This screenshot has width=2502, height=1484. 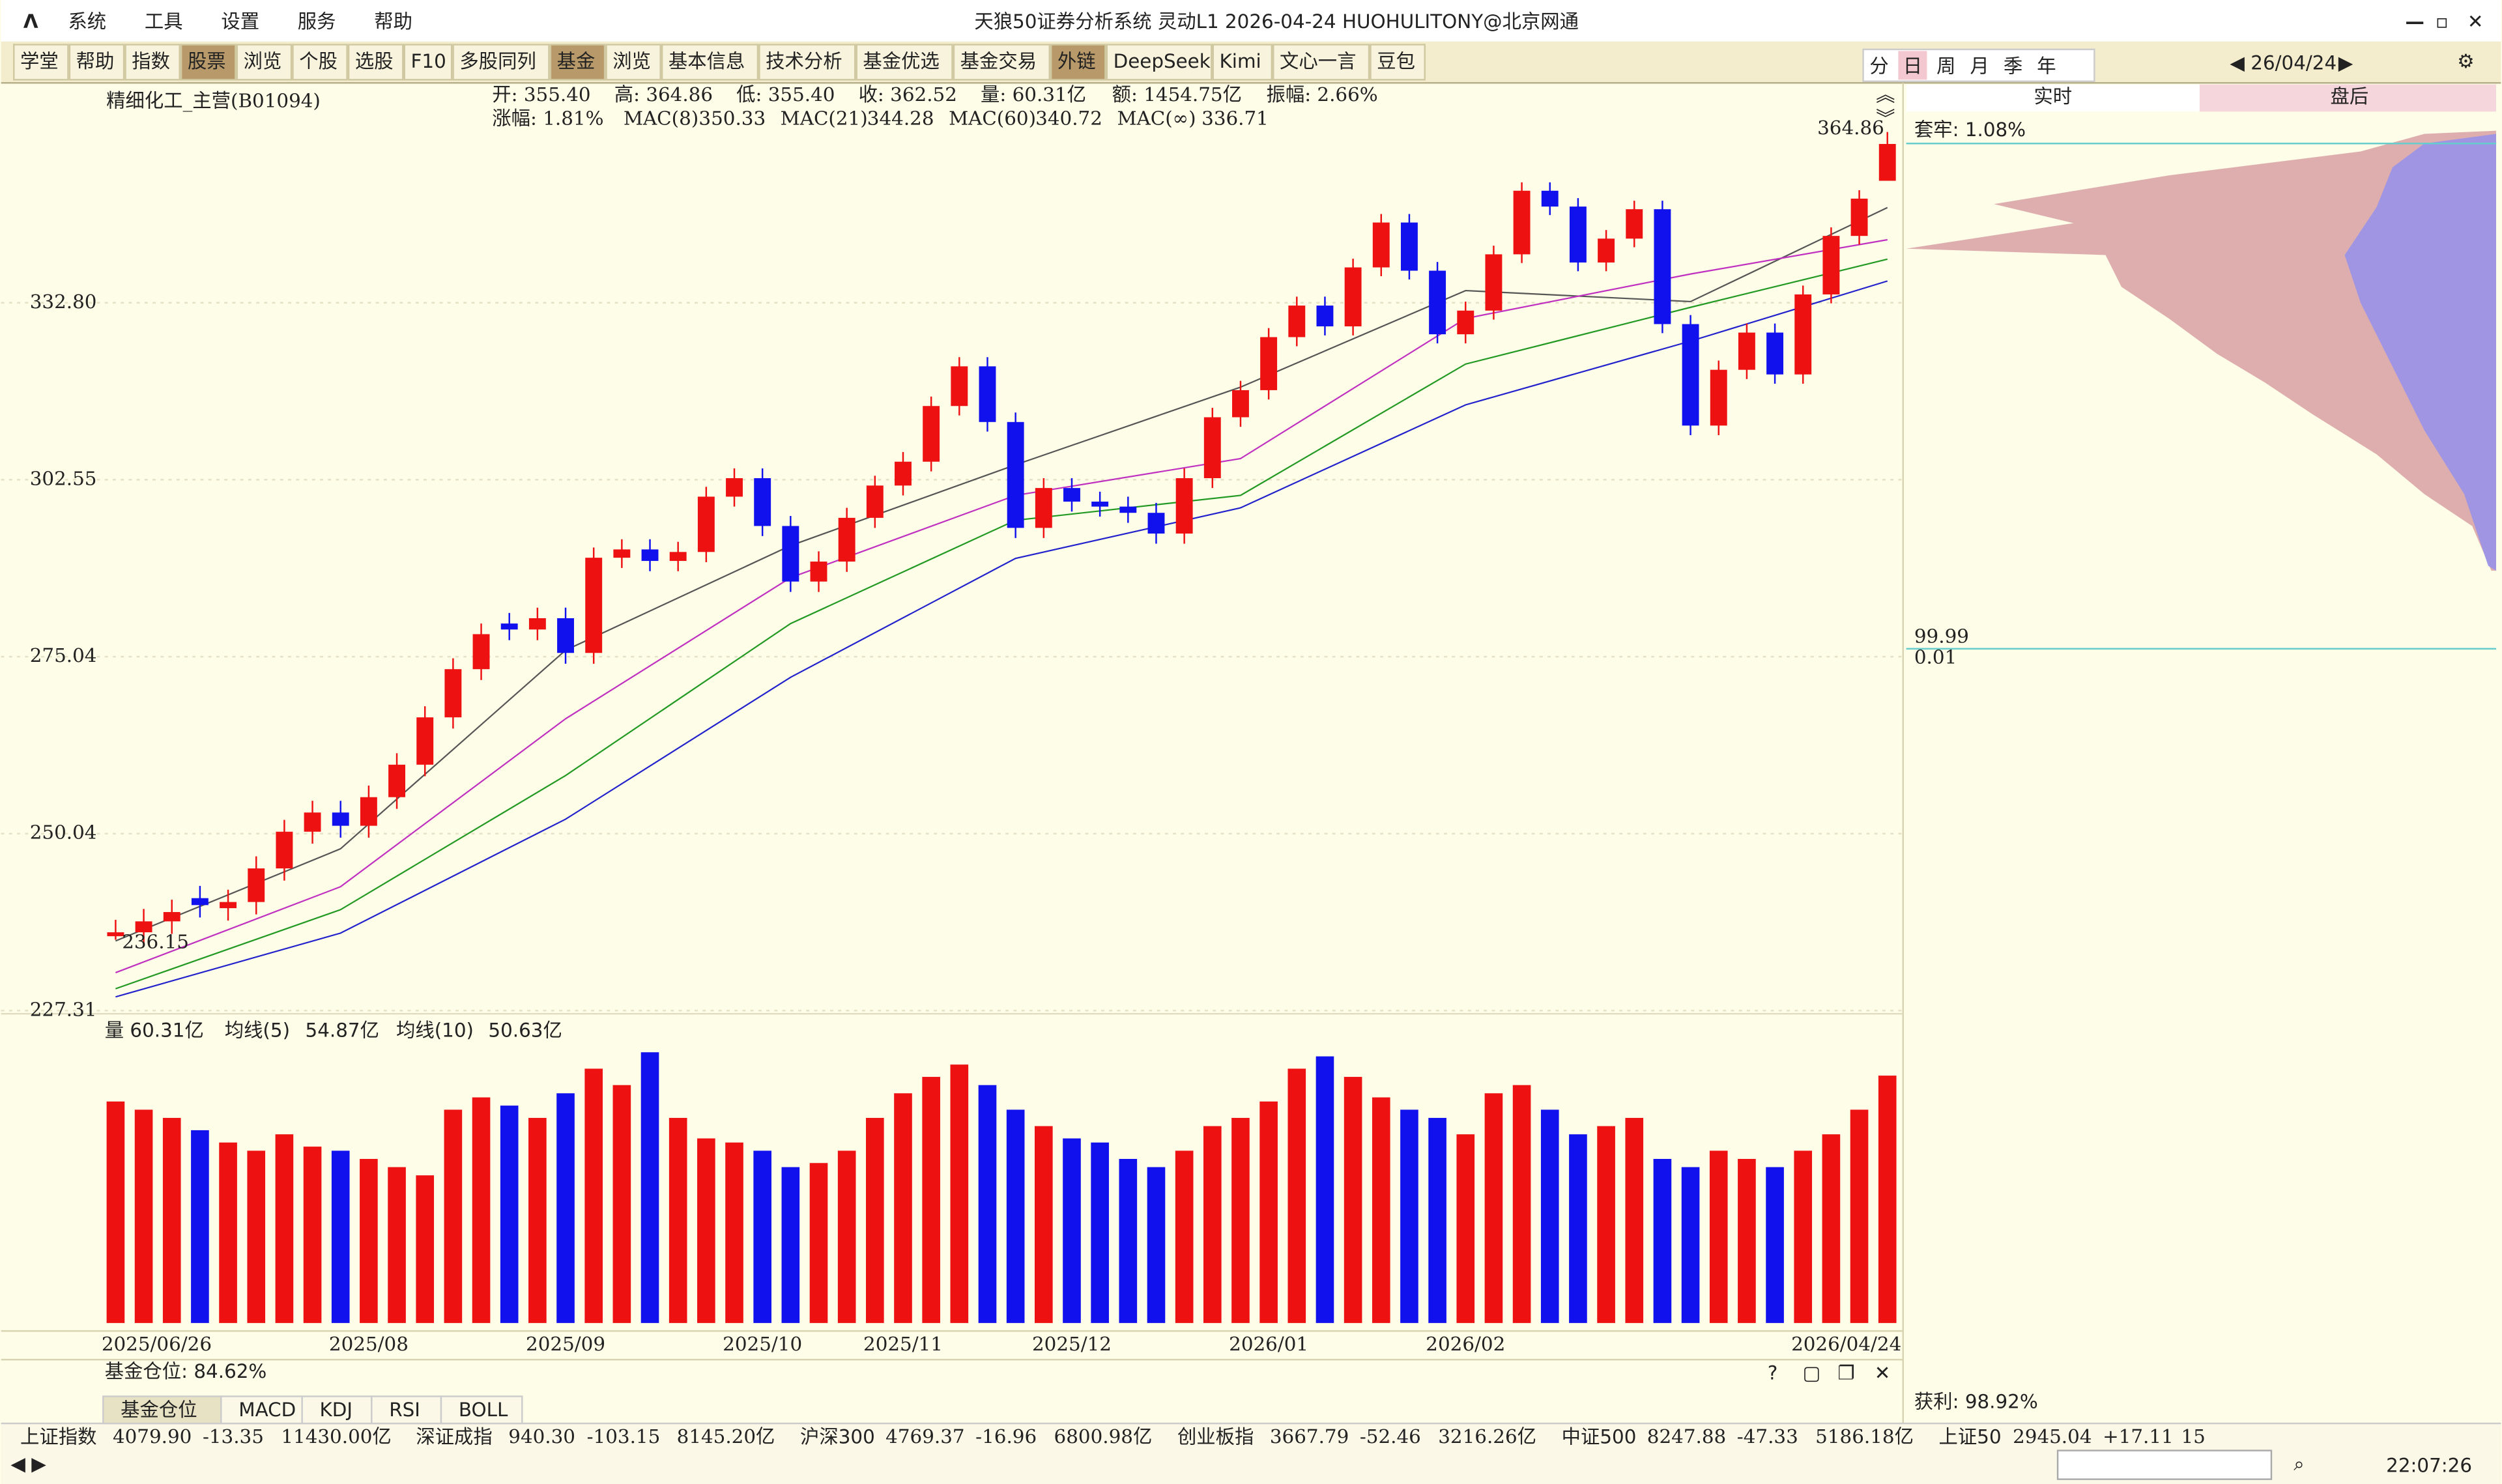 I want to click on toolbar-label: 基金优选, so click(x=901, y=61).